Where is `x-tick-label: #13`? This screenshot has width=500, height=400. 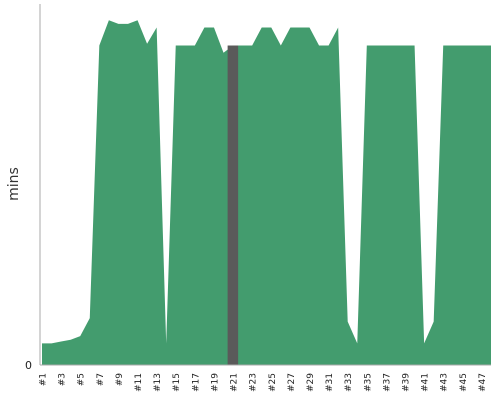 x-tick-label: #13 is located at coordinates (158, 382).